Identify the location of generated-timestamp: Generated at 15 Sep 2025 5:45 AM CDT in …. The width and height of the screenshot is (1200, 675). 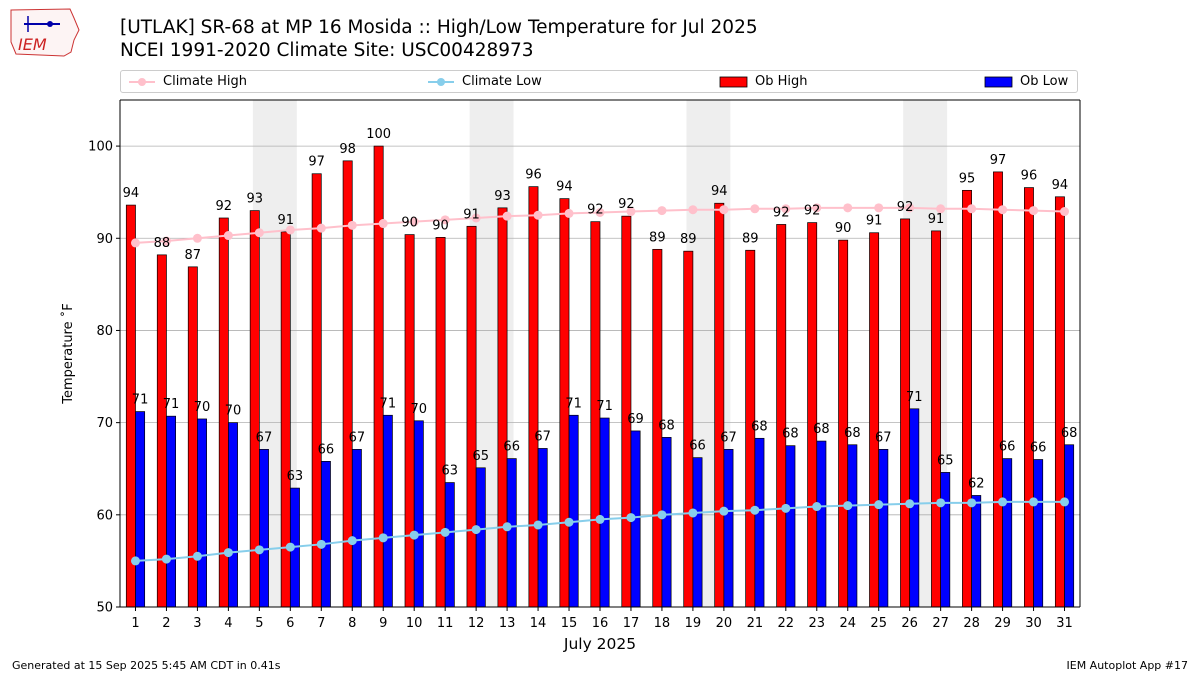
(146, 665).